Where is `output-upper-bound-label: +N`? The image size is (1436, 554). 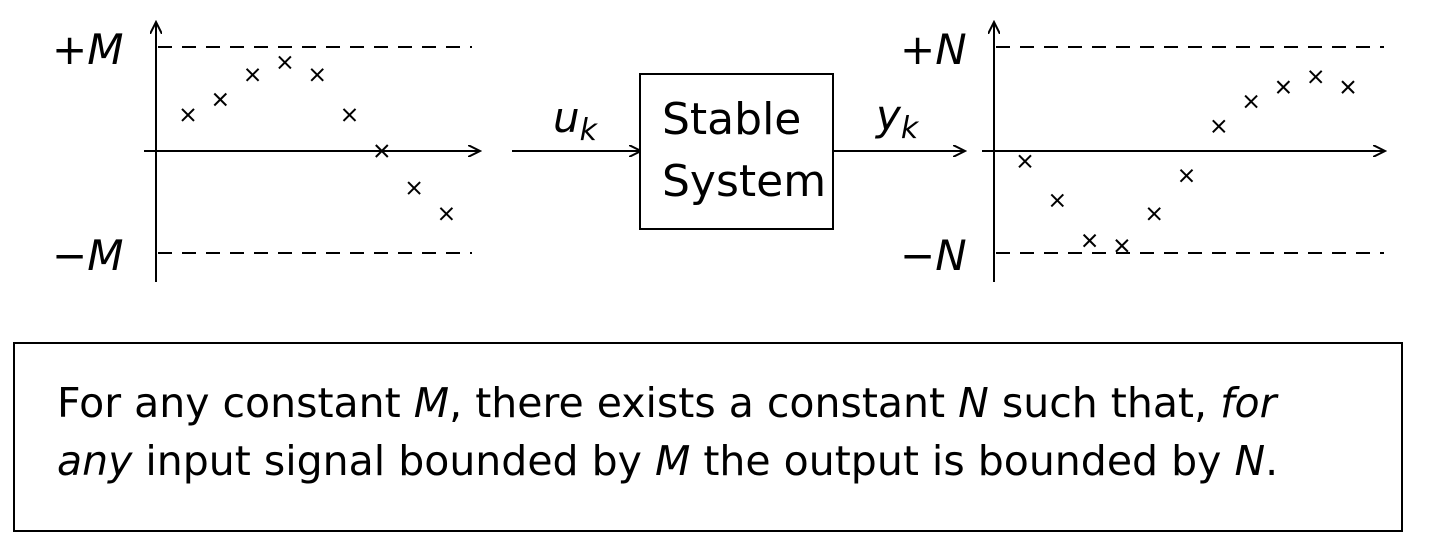 output-upper-bound-label: +N is located at coordinates (933, 49).